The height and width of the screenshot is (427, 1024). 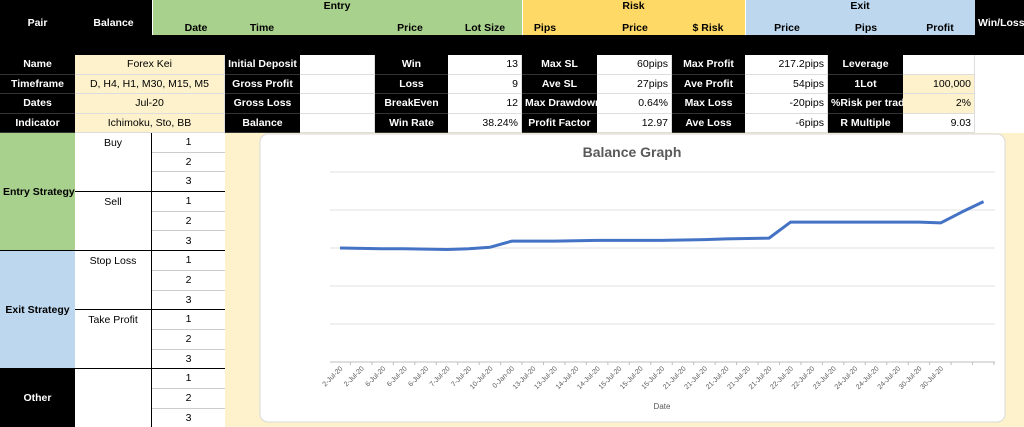 What do you see at coordinates (512, 45) in the screenshot?
I see `black-band` at bounding box center [512, 45].